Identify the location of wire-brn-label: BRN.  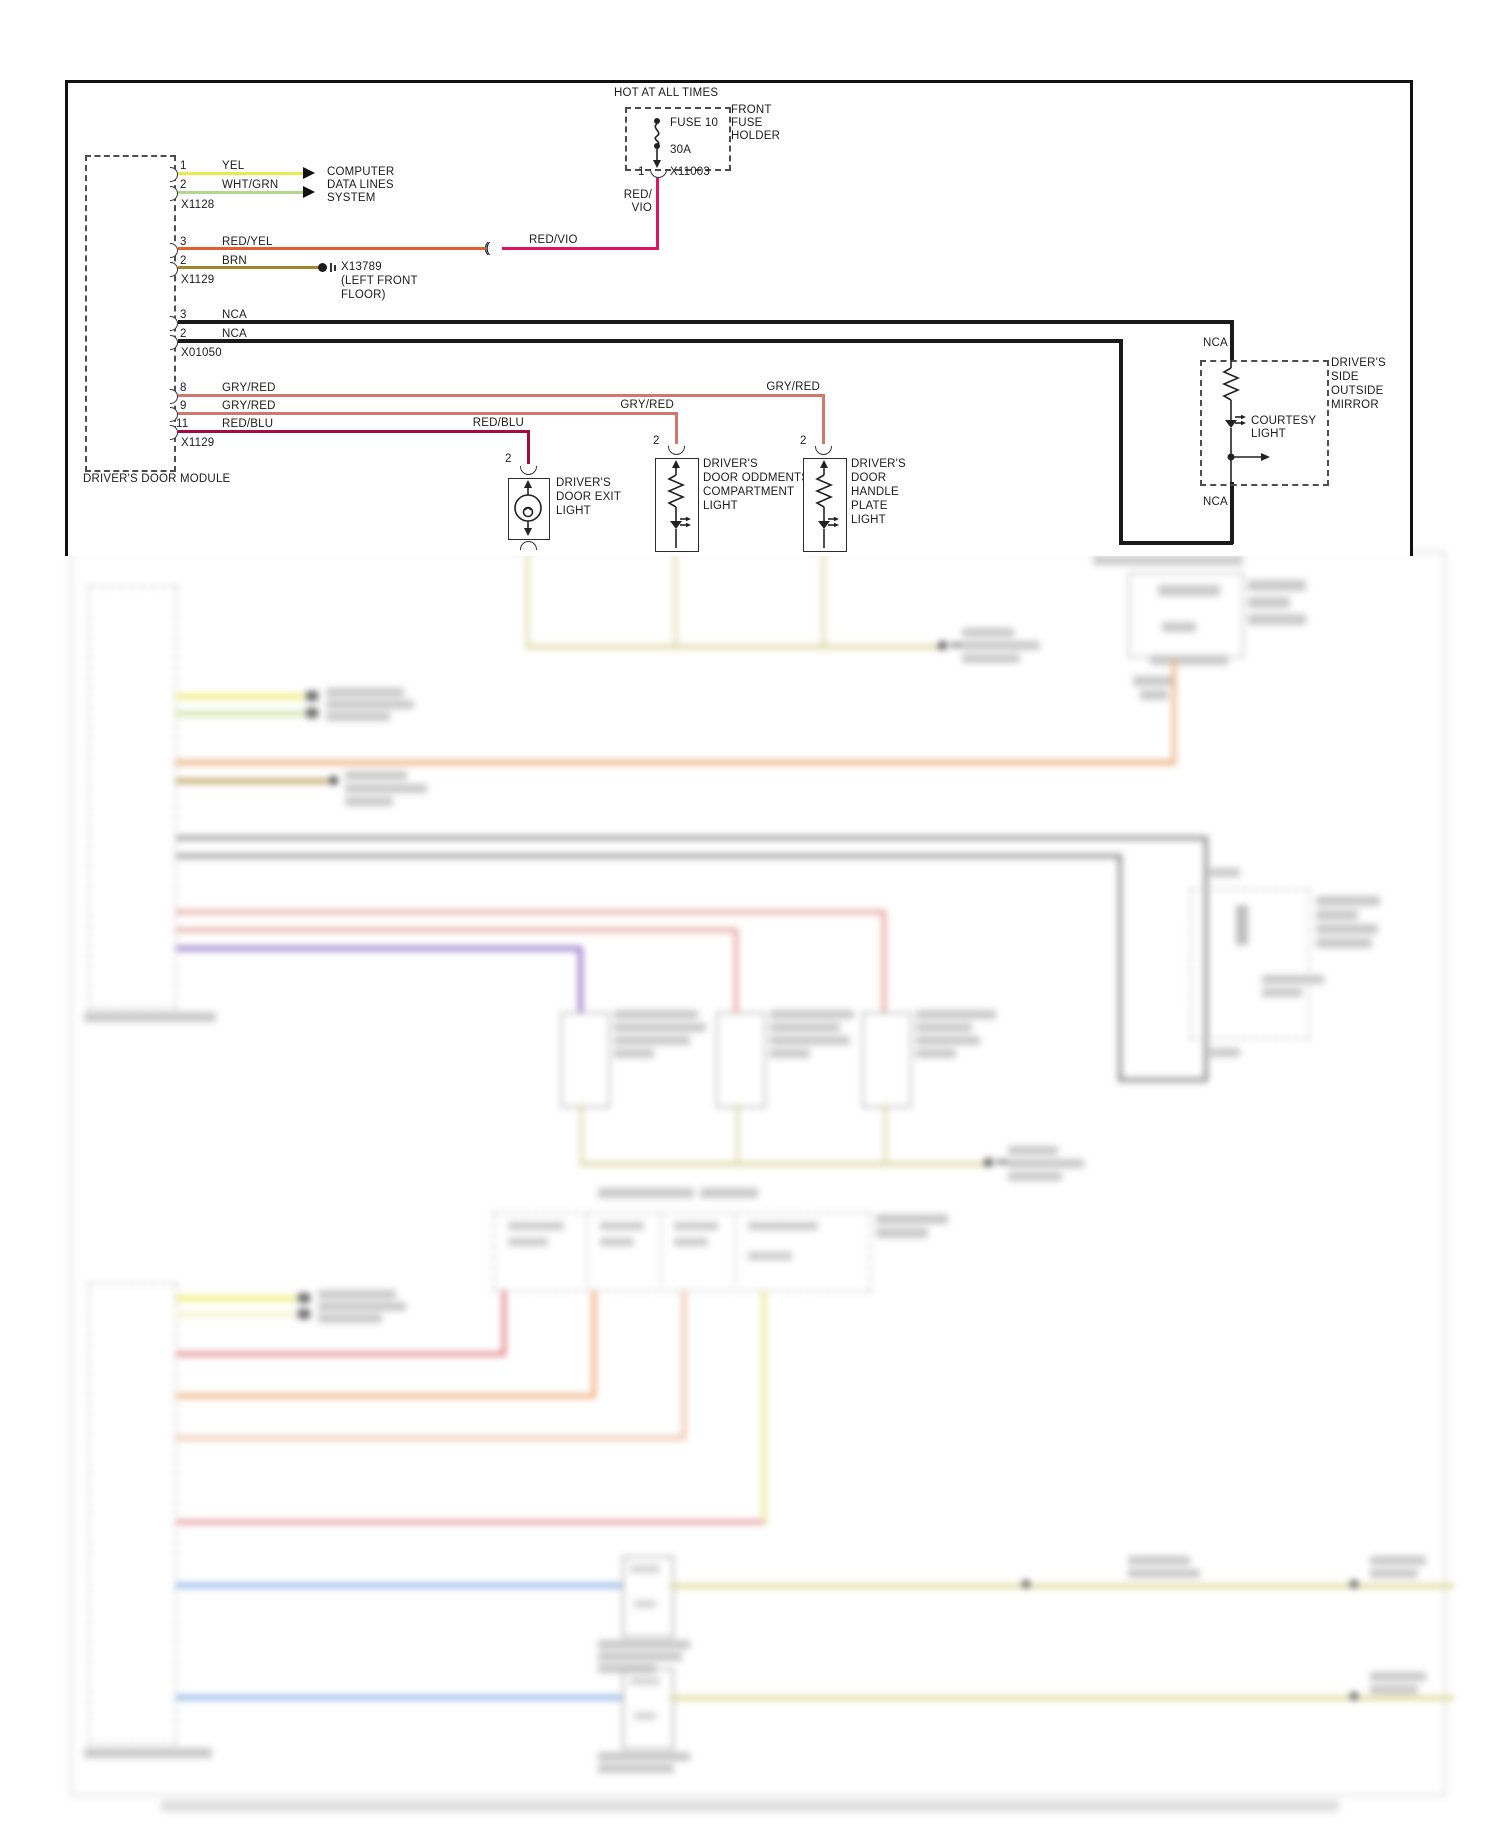
(234, 261).